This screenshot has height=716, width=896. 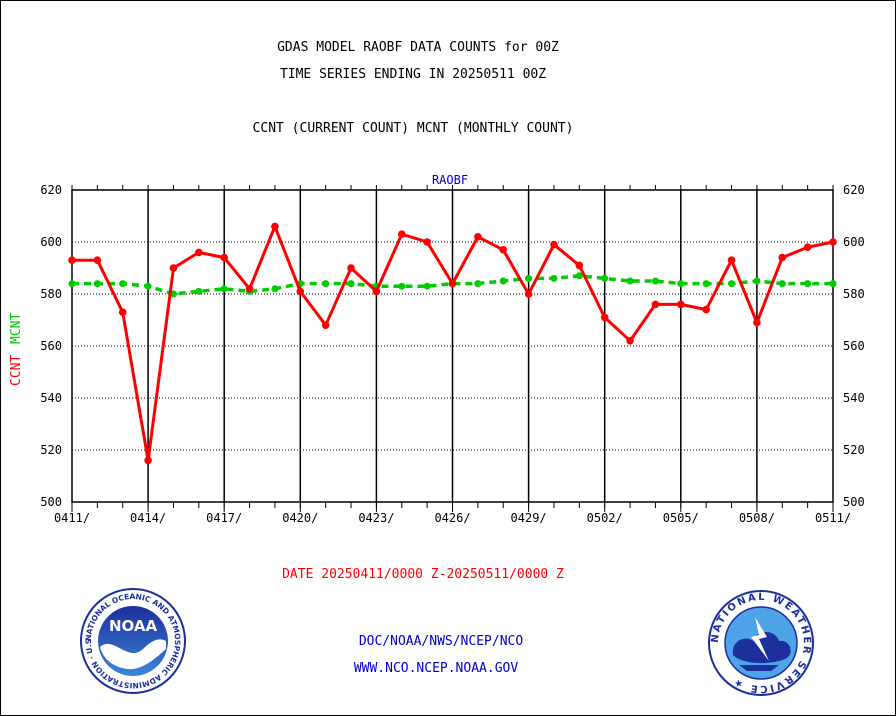 I want to click on y-tick-label-right: 520, so click(x=854, y=450).